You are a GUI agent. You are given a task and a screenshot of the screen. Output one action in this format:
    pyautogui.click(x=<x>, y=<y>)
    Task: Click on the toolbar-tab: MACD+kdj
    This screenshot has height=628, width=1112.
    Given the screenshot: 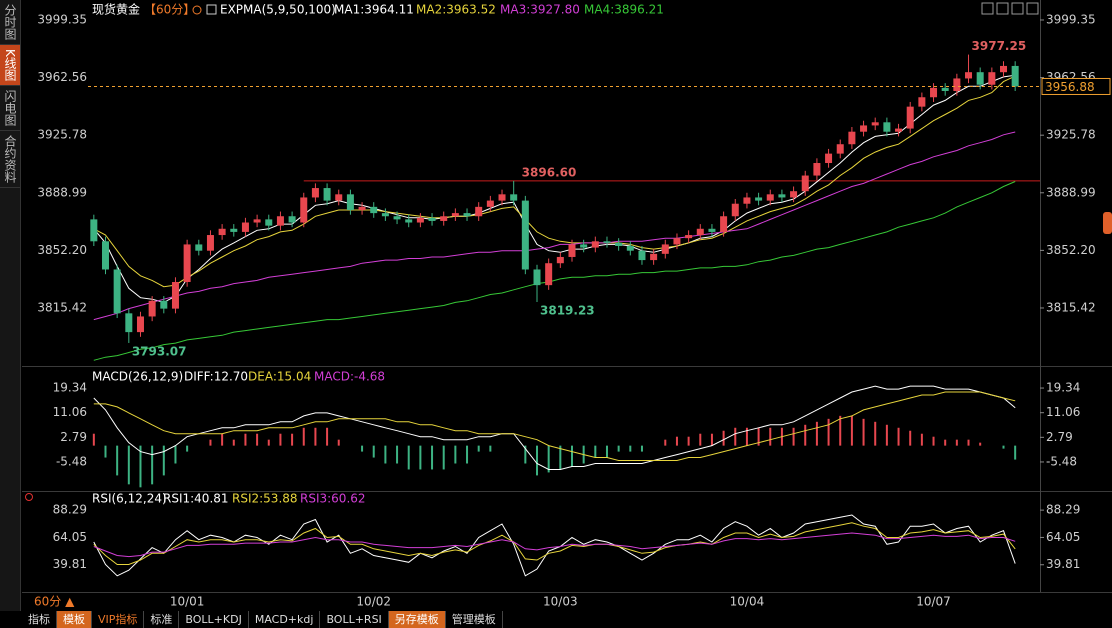 What is the action you would take?
    pyautogui.click(x=285, y=619)
    